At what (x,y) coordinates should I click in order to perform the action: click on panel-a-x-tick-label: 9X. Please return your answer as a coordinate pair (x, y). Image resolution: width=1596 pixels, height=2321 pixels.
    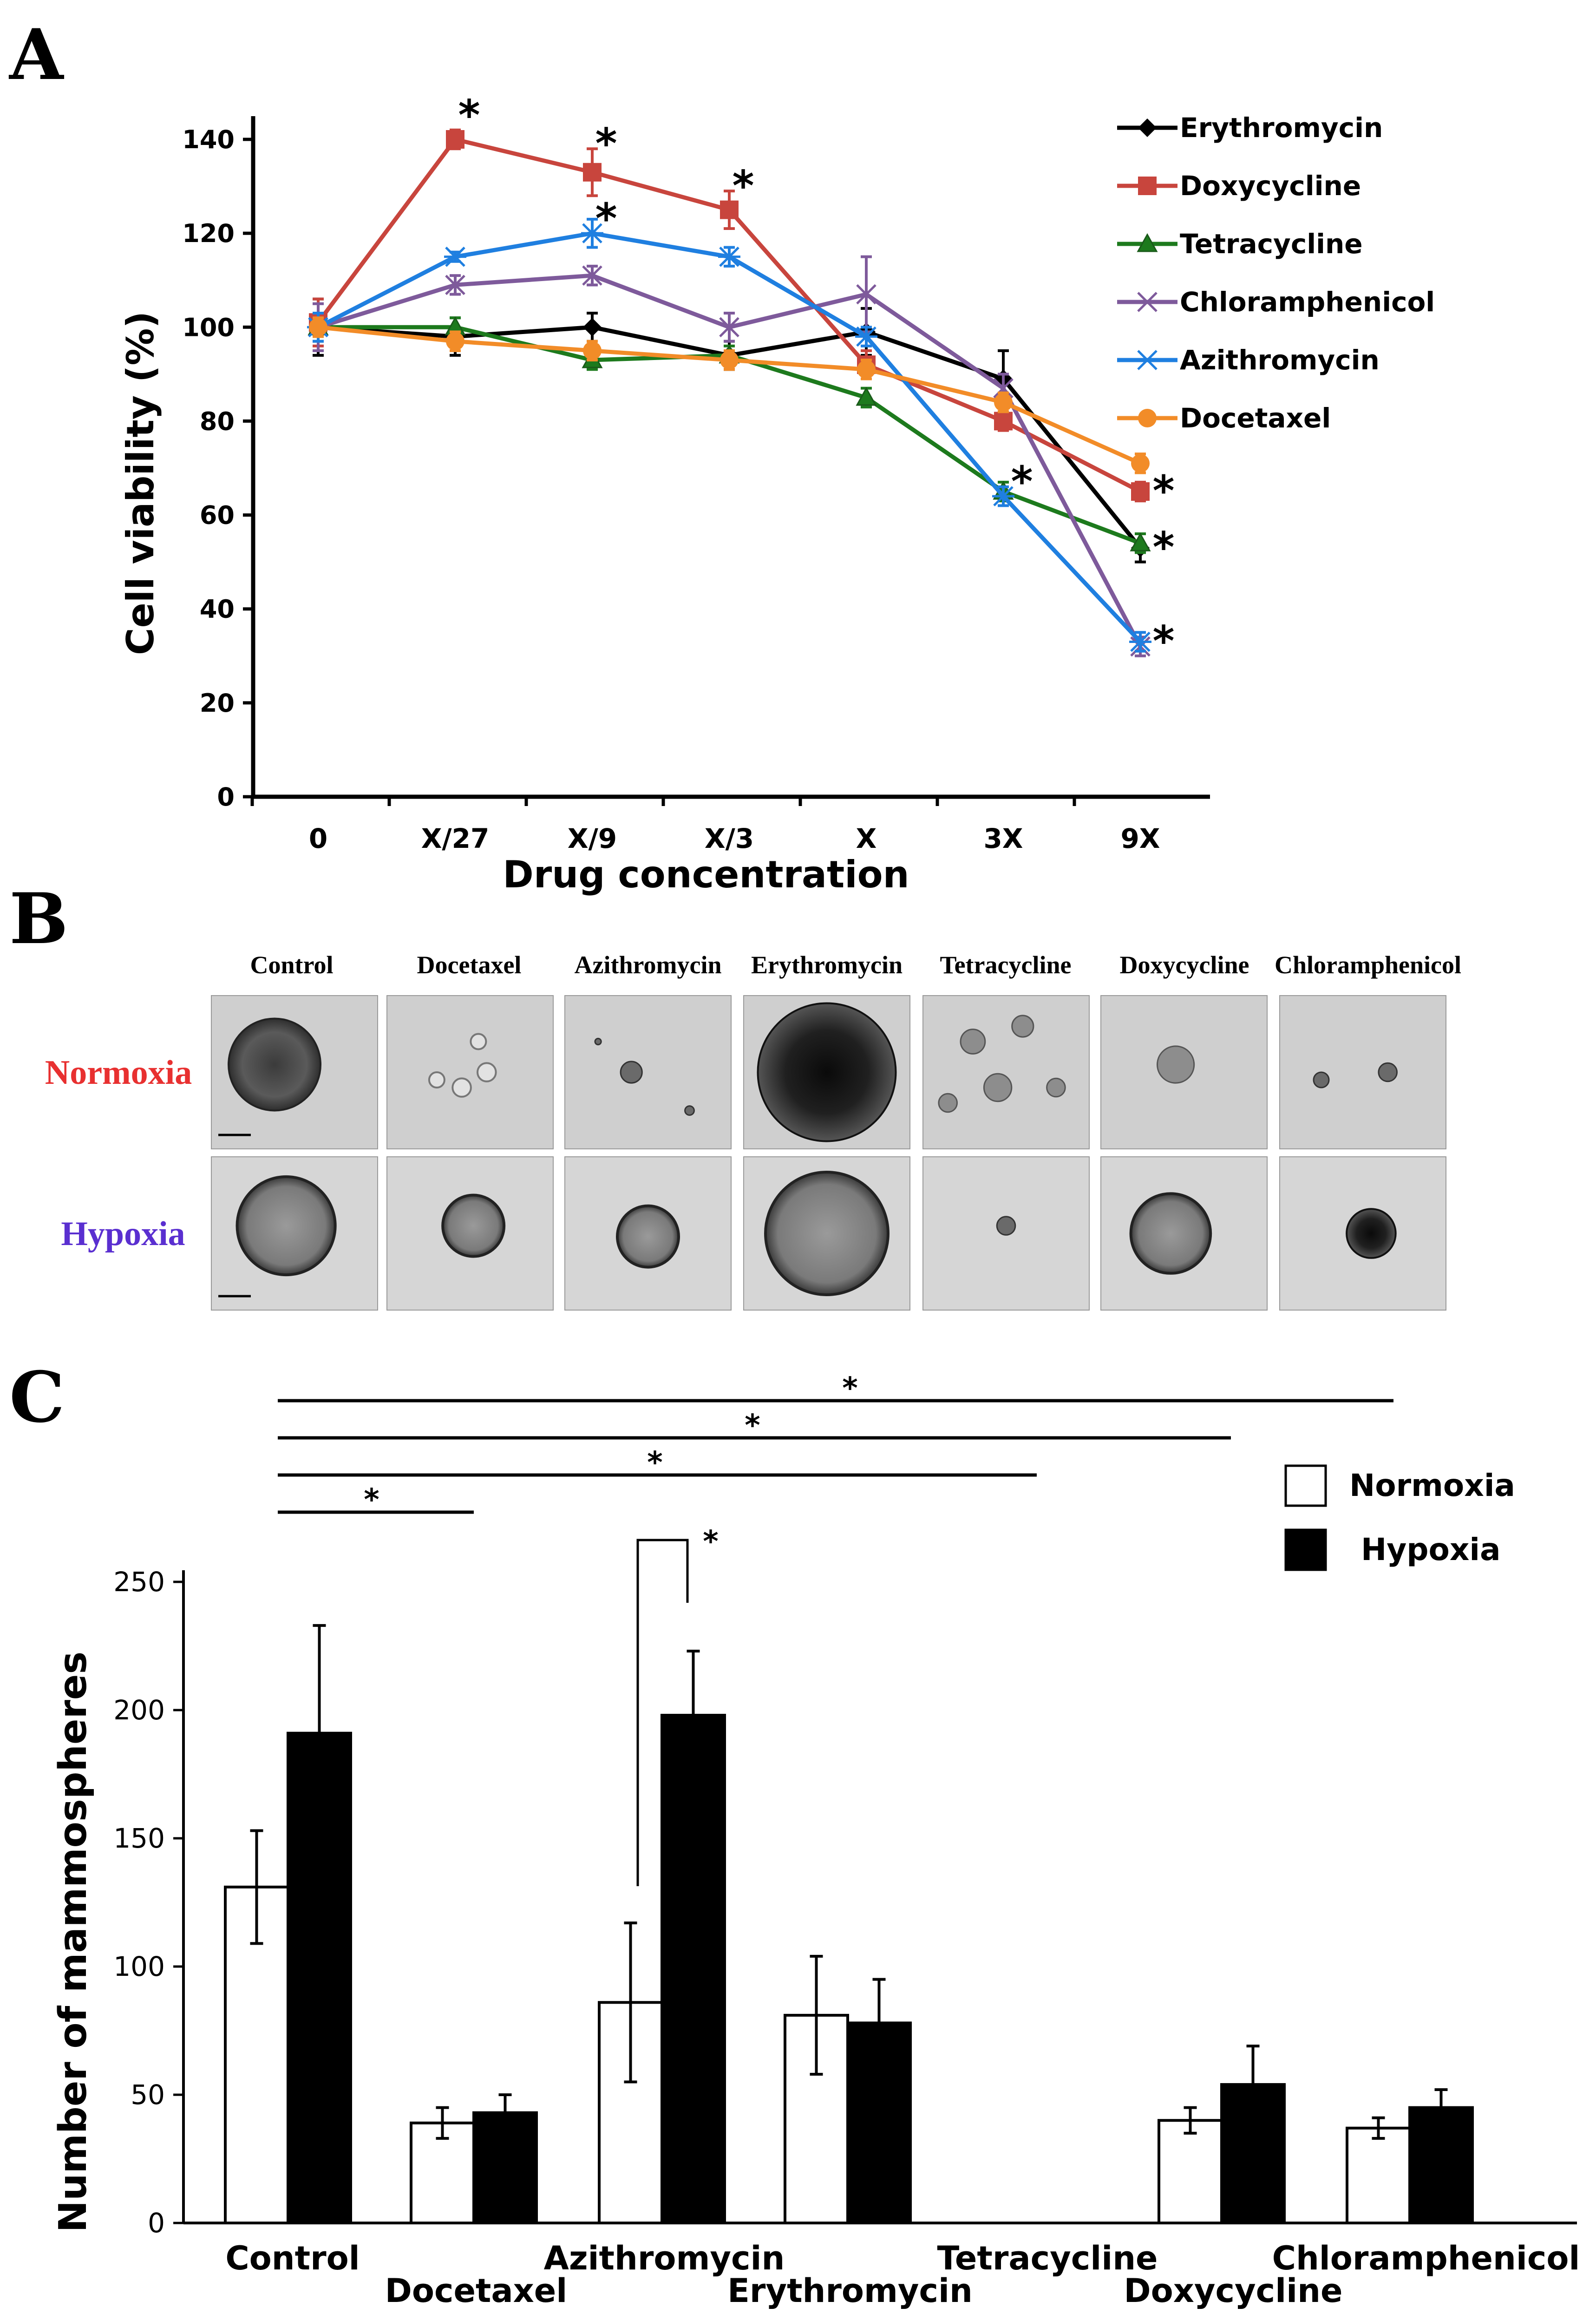
    Looking at the image, I should click on (1140, 838).